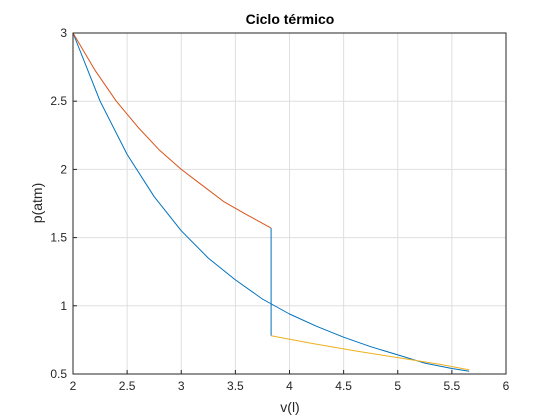 The image size is (560, 420). I want to click on y-tick-label: 3, so click(63, 33).